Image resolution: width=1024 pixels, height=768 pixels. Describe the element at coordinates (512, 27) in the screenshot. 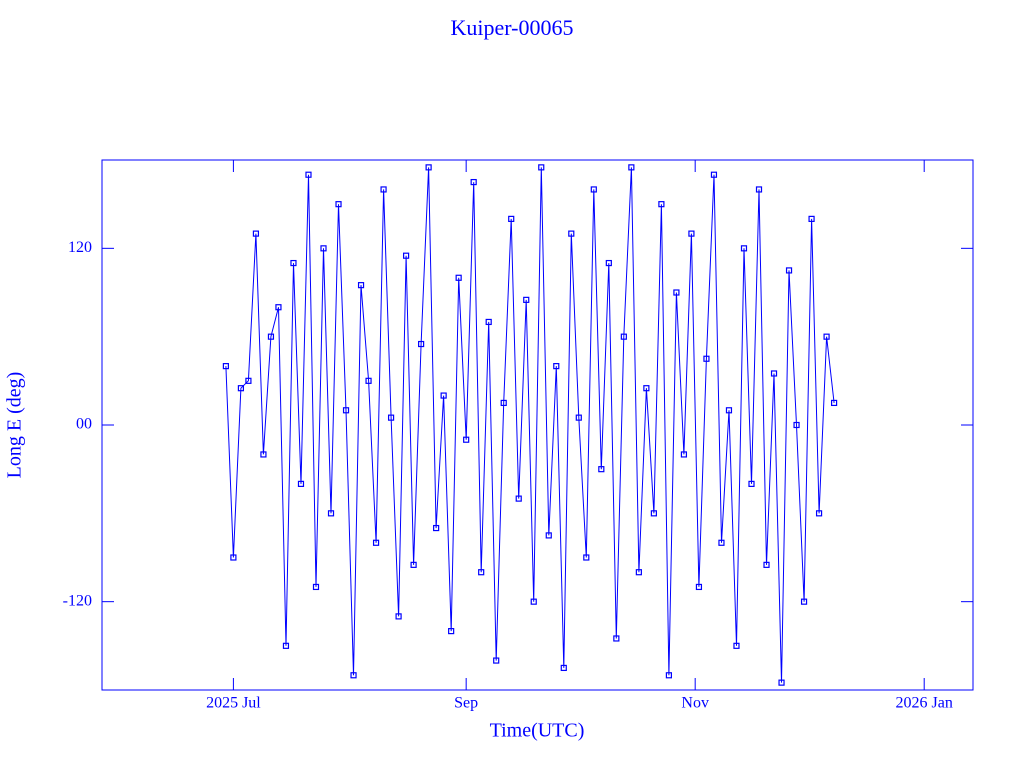

I see `chart-title: Kuiper-00065` at that location.